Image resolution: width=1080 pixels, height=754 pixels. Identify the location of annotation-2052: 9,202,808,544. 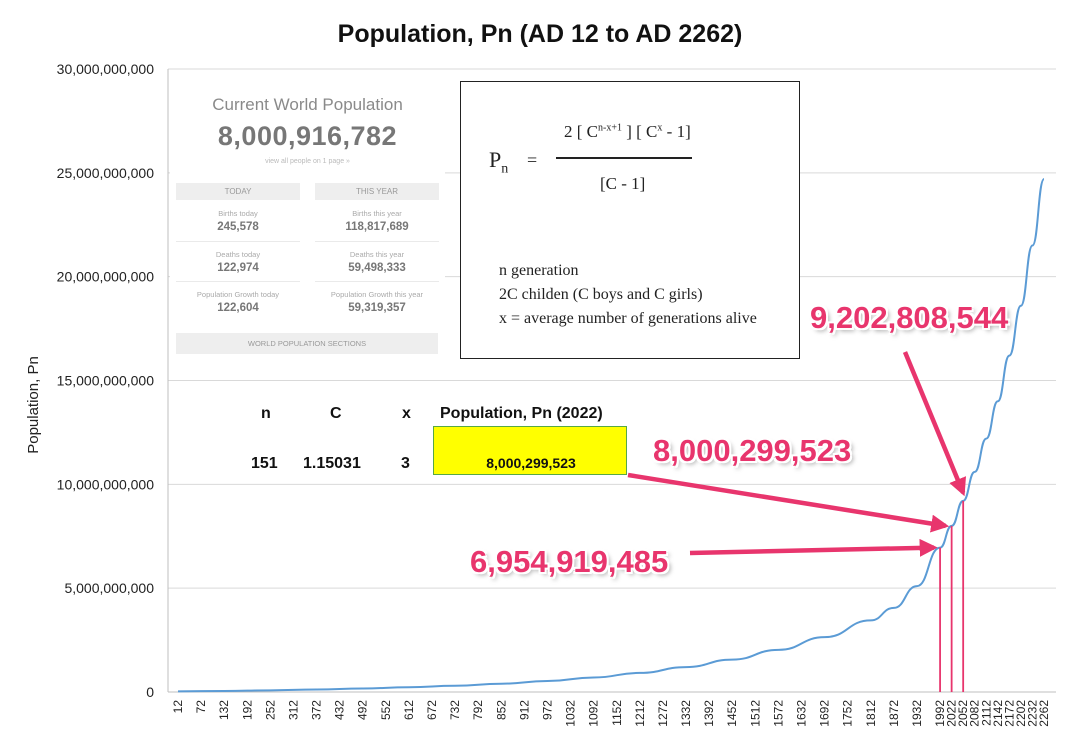
(909, 317).